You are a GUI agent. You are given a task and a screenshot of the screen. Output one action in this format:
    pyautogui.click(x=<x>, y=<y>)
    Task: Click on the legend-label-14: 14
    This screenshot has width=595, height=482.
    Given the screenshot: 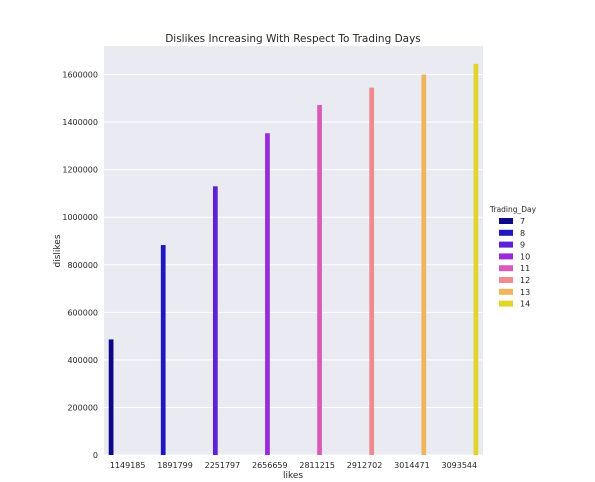 What is the action you would take?
    pyautogui.click(x=525, y=304)
    